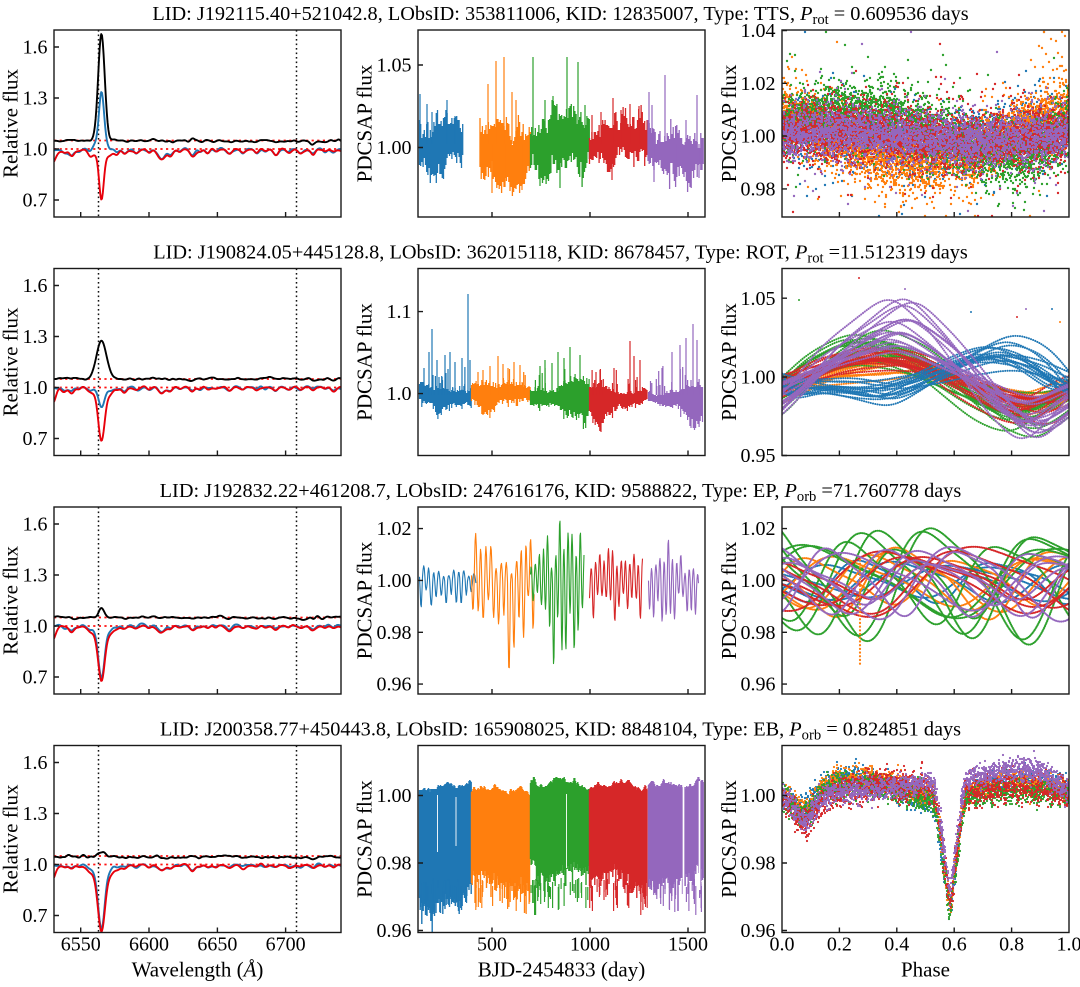 Image resolution: width=1080 pixels, height=987 pixels. I want to click on svg-text: 0.2, so click(839, 945).